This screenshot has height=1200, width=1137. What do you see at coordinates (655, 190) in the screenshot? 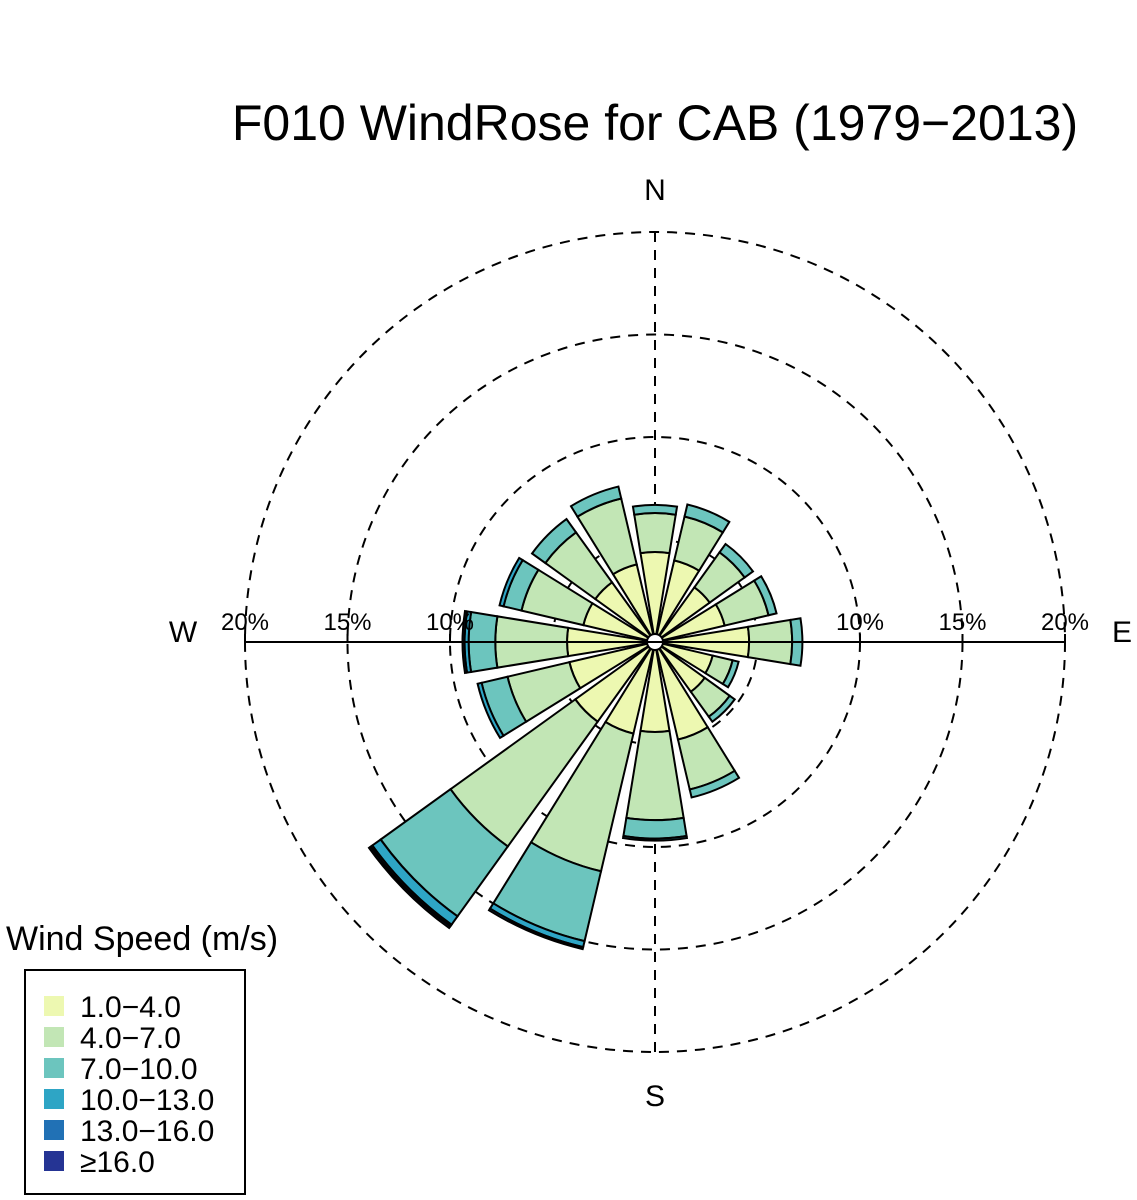
I see `compass-label-n: N` at bounding box center [655, 190].